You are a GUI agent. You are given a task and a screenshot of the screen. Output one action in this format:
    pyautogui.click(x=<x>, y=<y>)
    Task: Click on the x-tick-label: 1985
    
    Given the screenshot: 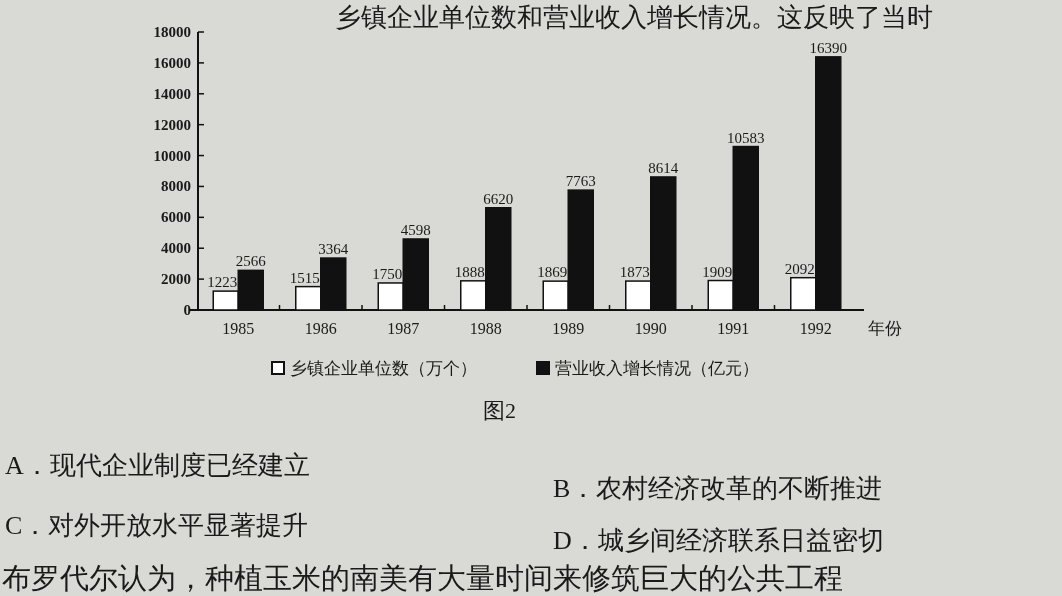 What is the action you would take?
    pyautogui.click(x=238, y=328)
    